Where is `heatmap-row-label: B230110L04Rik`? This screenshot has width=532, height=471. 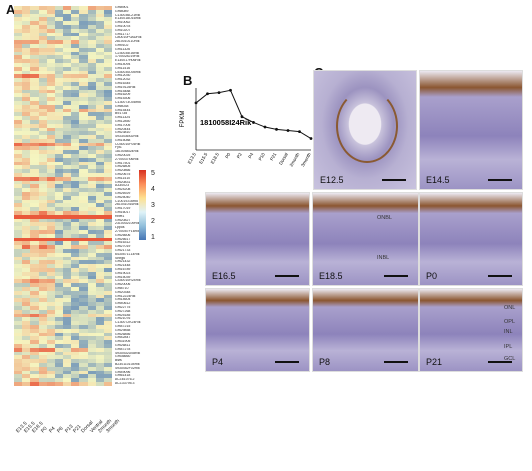 heatmap-row-label: B230110L04Rik is located at coordinates (127, 364).